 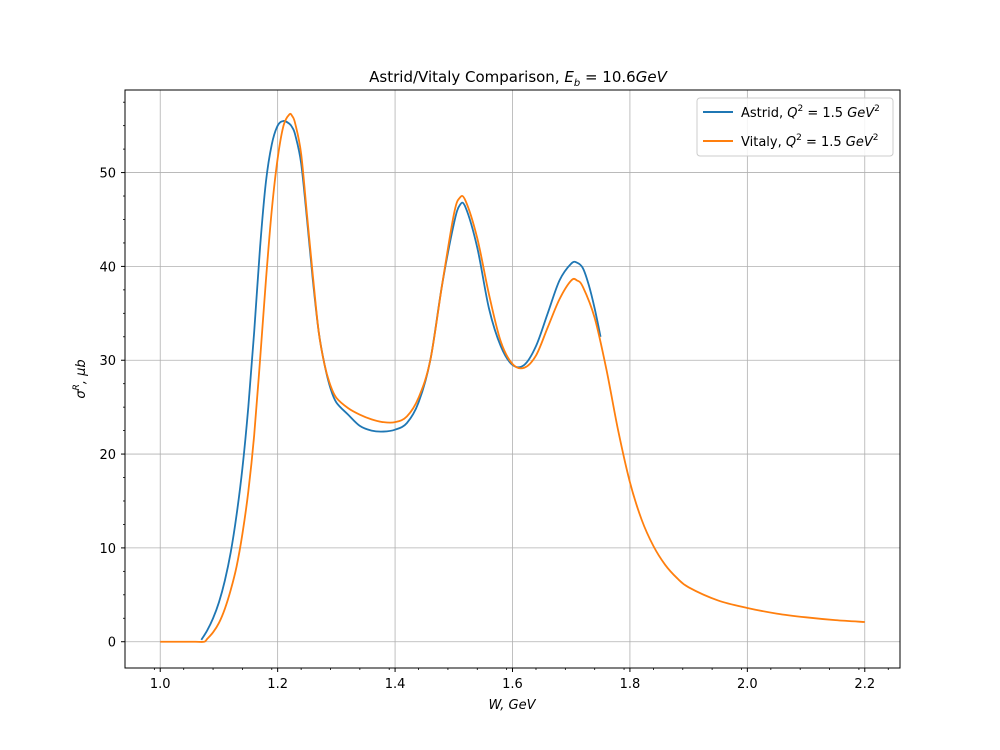 I want to click on x-tick-label: 1.6, so click(x=512, y=684).